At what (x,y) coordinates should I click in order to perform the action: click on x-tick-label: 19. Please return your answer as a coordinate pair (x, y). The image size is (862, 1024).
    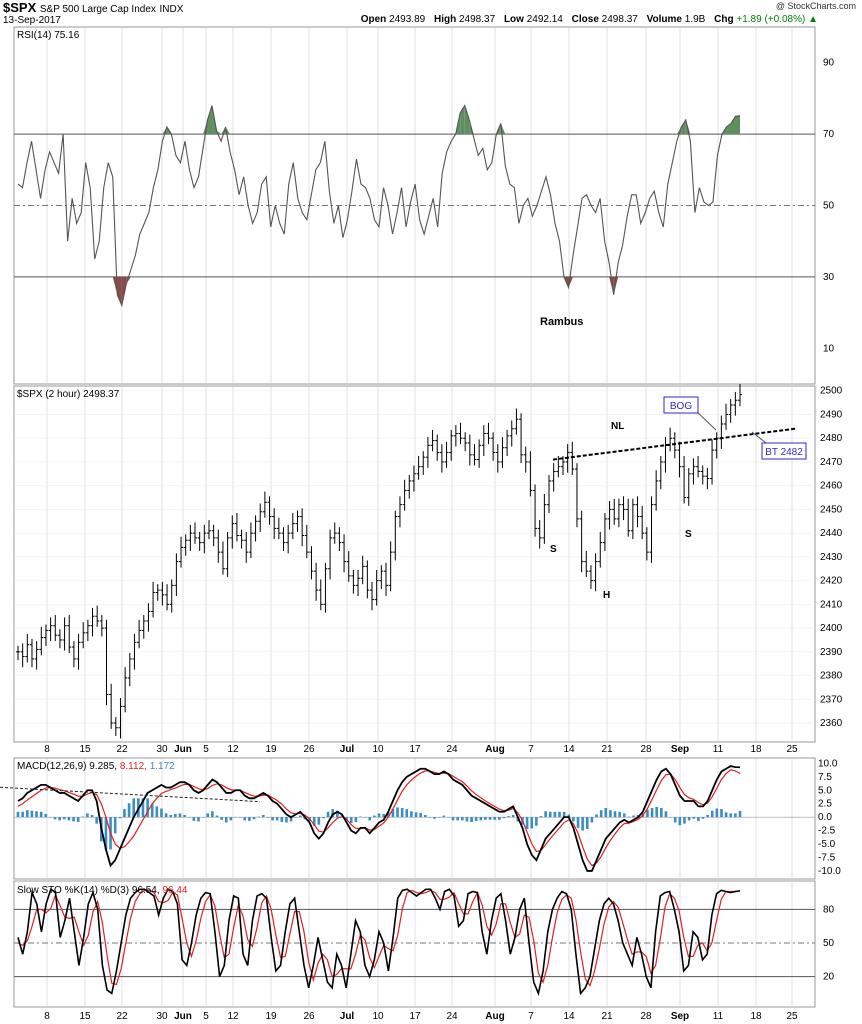
    Looking at the image, I should click on (271, 749).